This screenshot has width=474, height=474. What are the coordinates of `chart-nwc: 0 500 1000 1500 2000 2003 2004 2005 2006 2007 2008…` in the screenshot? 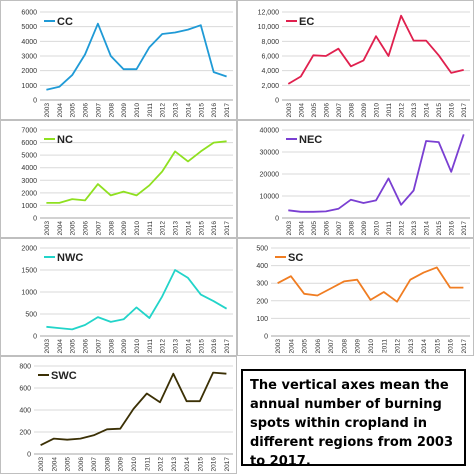 It's located at (118, 297).